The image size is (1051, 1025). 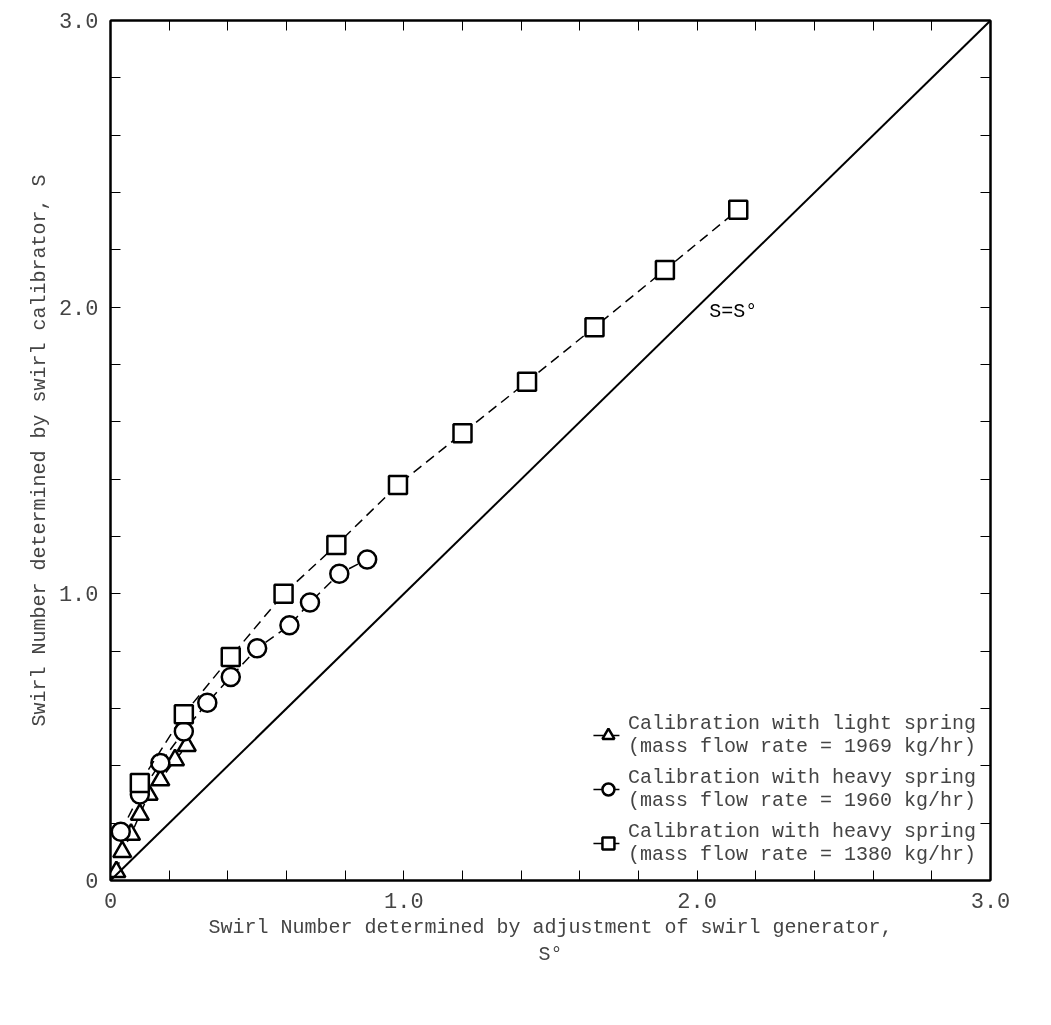 I want to click on y-tick-label: 2.0, so click(x=78, y=309).